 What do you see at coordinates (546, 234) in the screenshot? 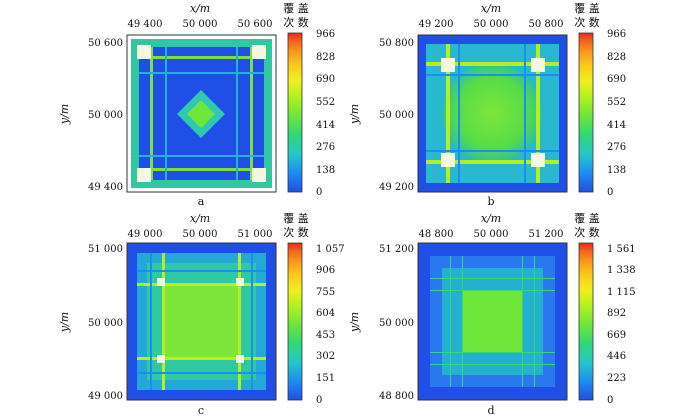
I see `panel-d-xtick-3: 51 200` at bounding box center [546, 234].